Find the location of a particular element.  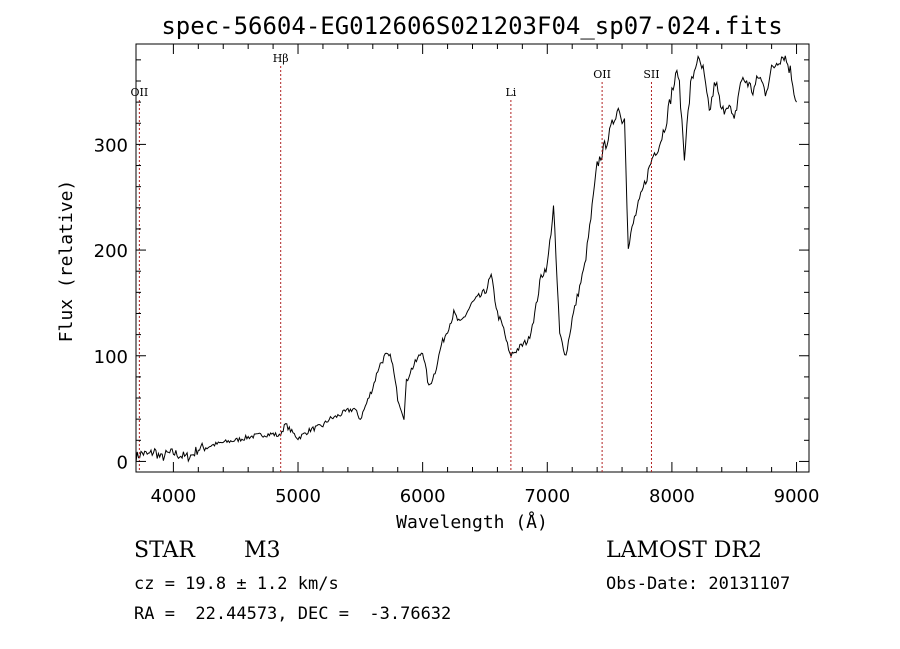

line-label-4: SII is located at coordinates (651, 74).